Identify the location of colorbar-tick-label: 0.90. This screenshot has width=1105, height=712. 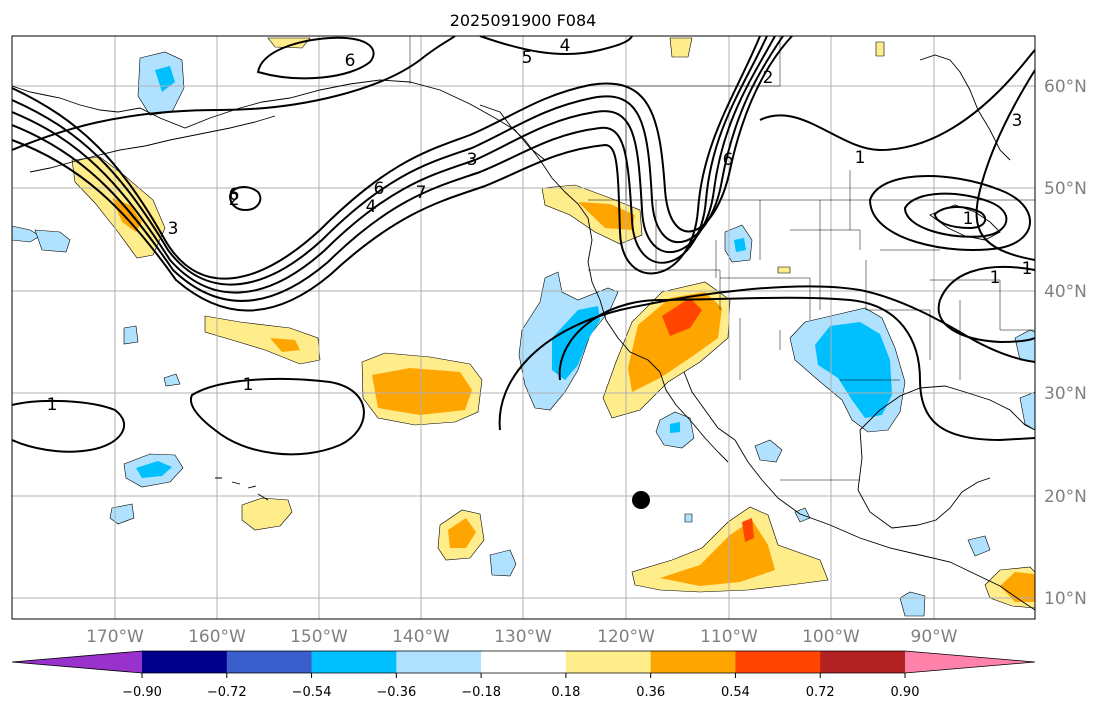
(905, 692).